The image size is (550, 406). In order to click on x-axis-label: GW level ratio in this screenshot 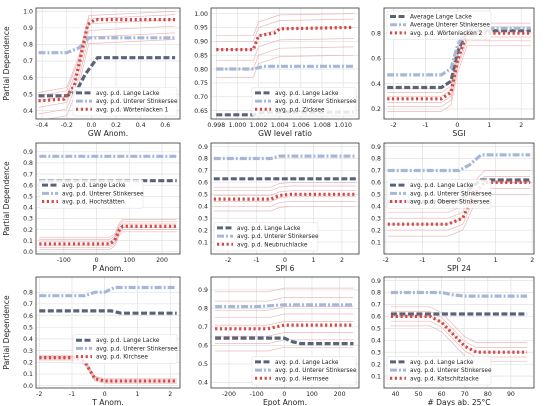, I will do `click(285, 133)`.